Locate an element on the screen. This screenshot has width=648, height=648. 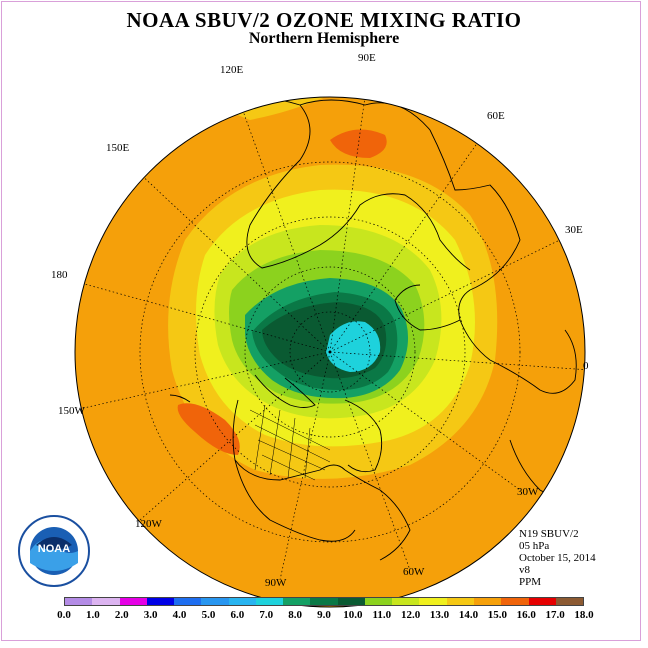
label-60e: 60E is located at coordinates (496, 116).